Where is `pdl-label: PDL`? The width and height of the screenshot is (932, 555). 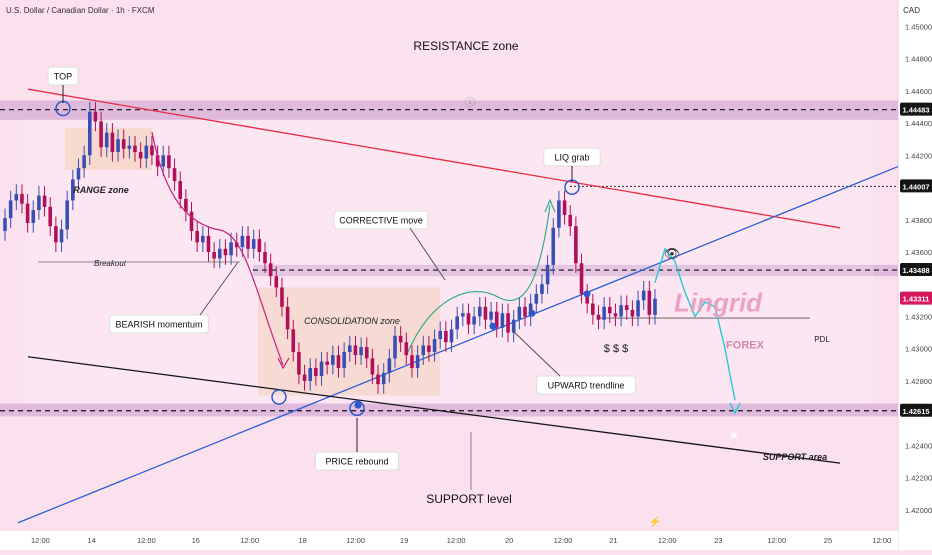 pdl-label: PDL is located at coordinates (822, 339).